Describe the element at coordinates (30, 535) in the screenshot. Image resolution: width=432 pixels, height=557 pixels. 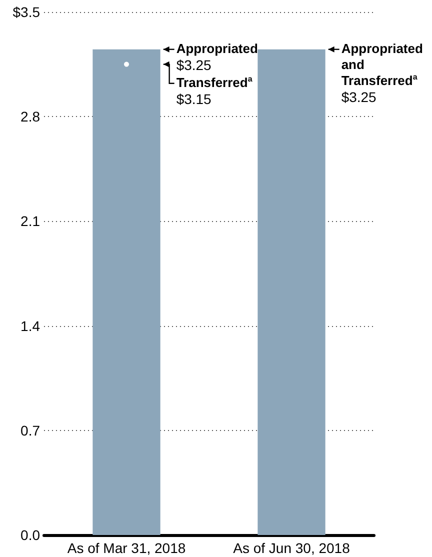
I see `y-tick-label: 0.0` at that location.